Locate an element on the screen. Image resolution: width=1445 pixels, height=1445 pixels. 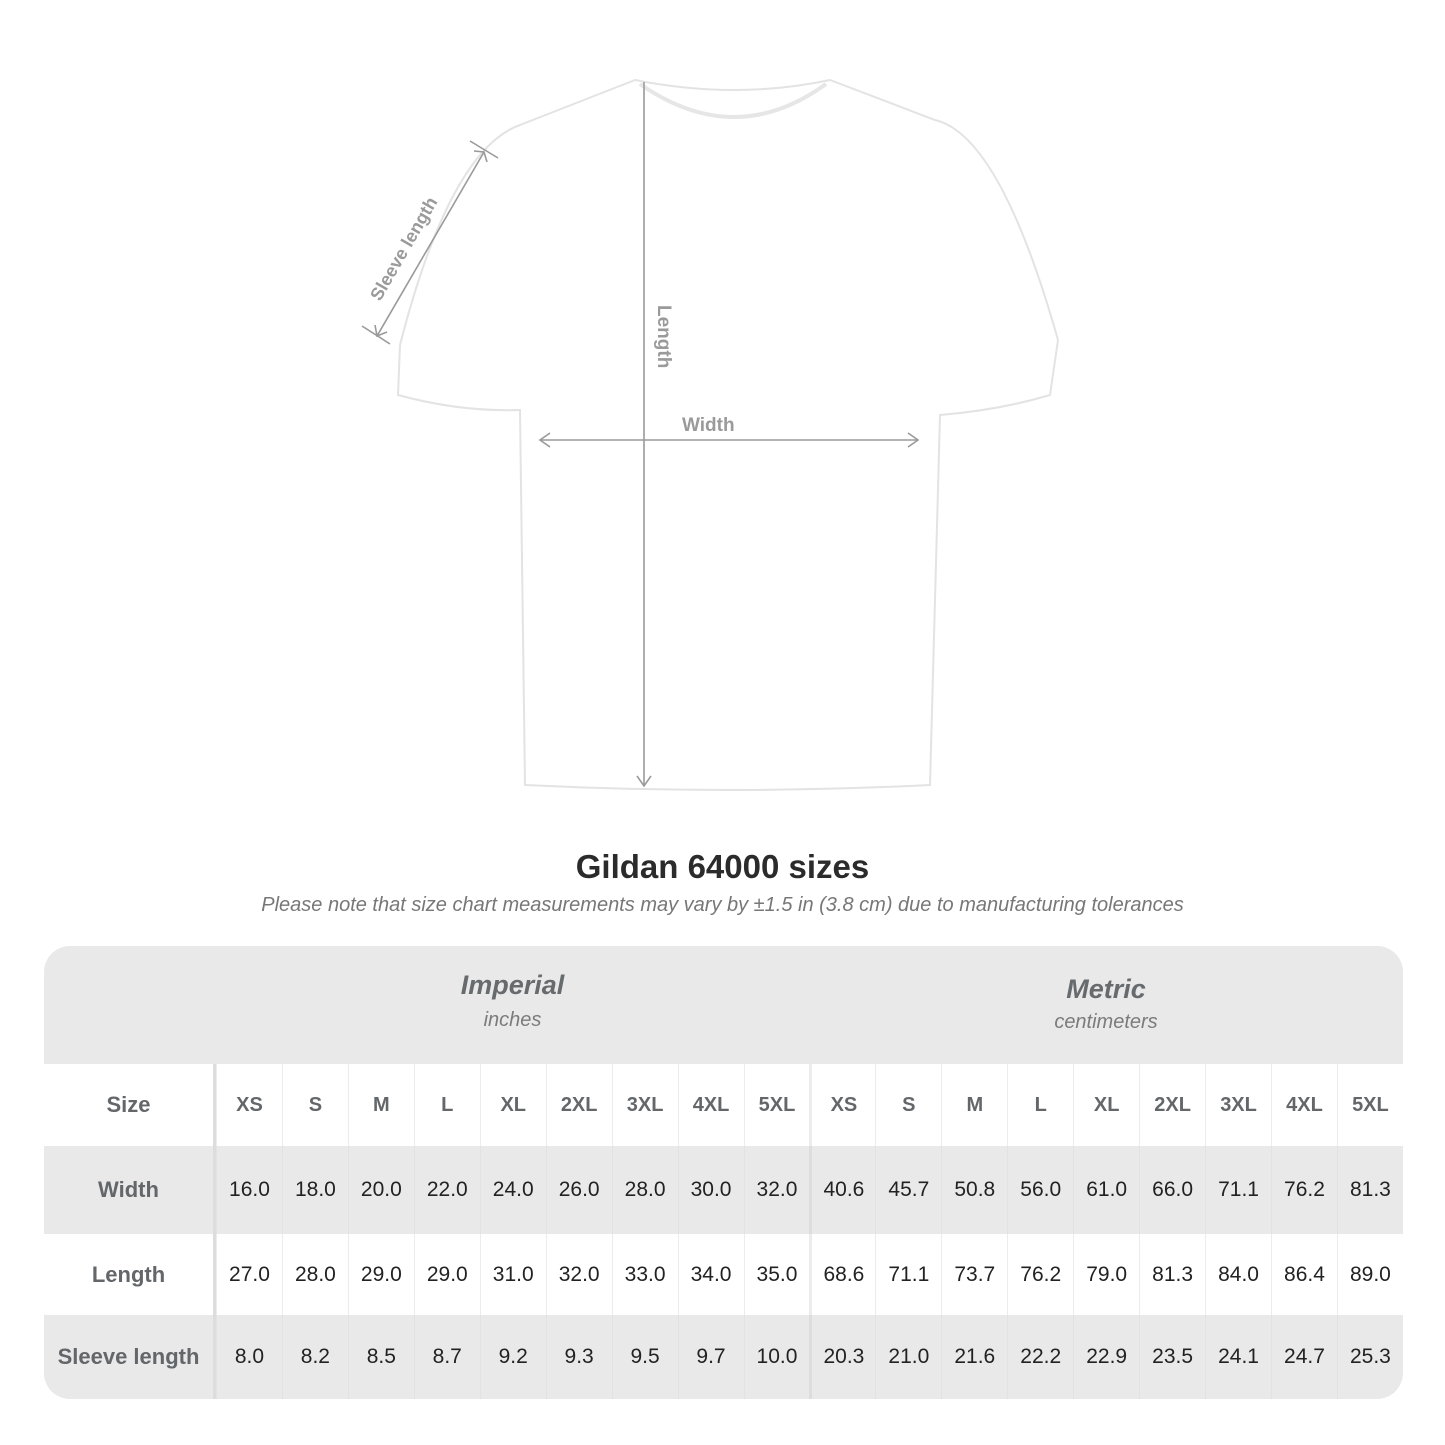
table-cell: 21.6 is located at coordinates (974, 1357).